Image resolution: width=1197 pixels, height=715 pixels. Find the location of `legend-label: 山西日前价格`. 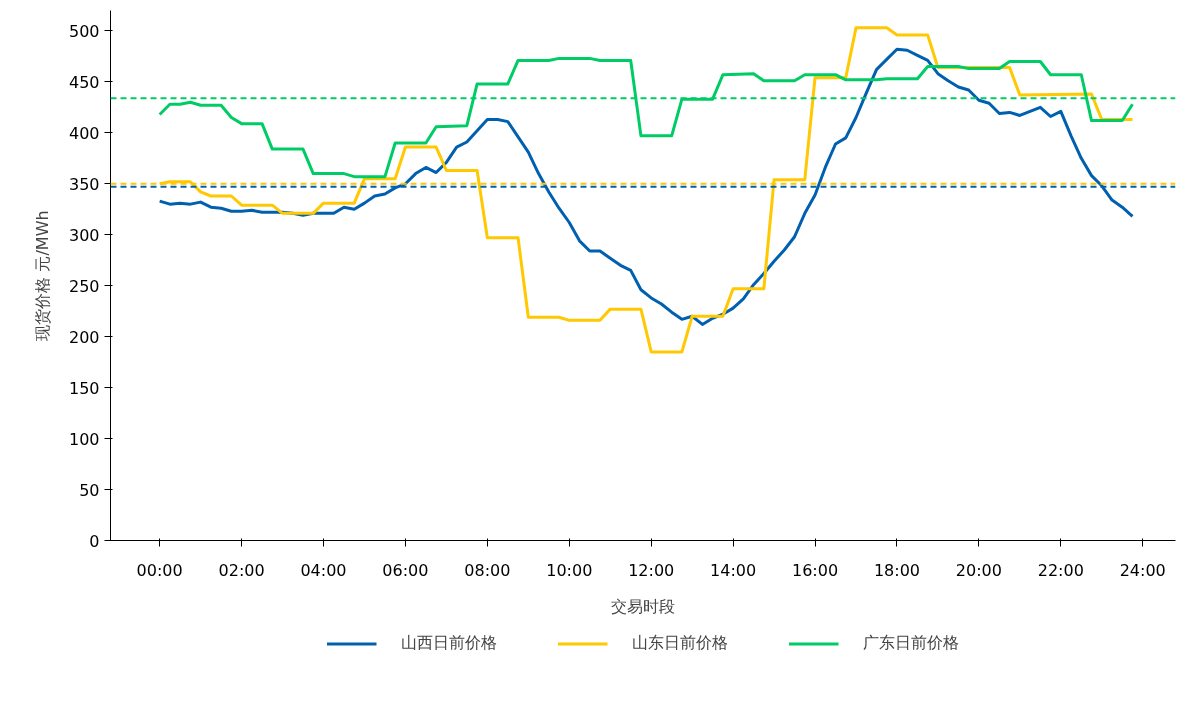

legend-label: 山西日前价格 is located at coordinates (449, 643).